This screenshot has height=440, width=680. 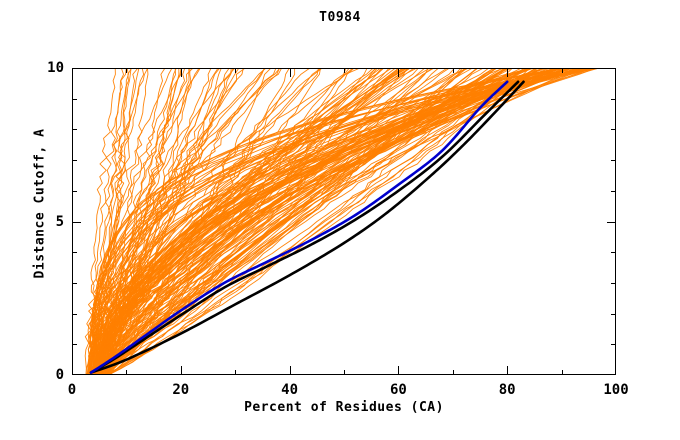 I want to click on x-tick-label: 20, so click(x=181, y=390).